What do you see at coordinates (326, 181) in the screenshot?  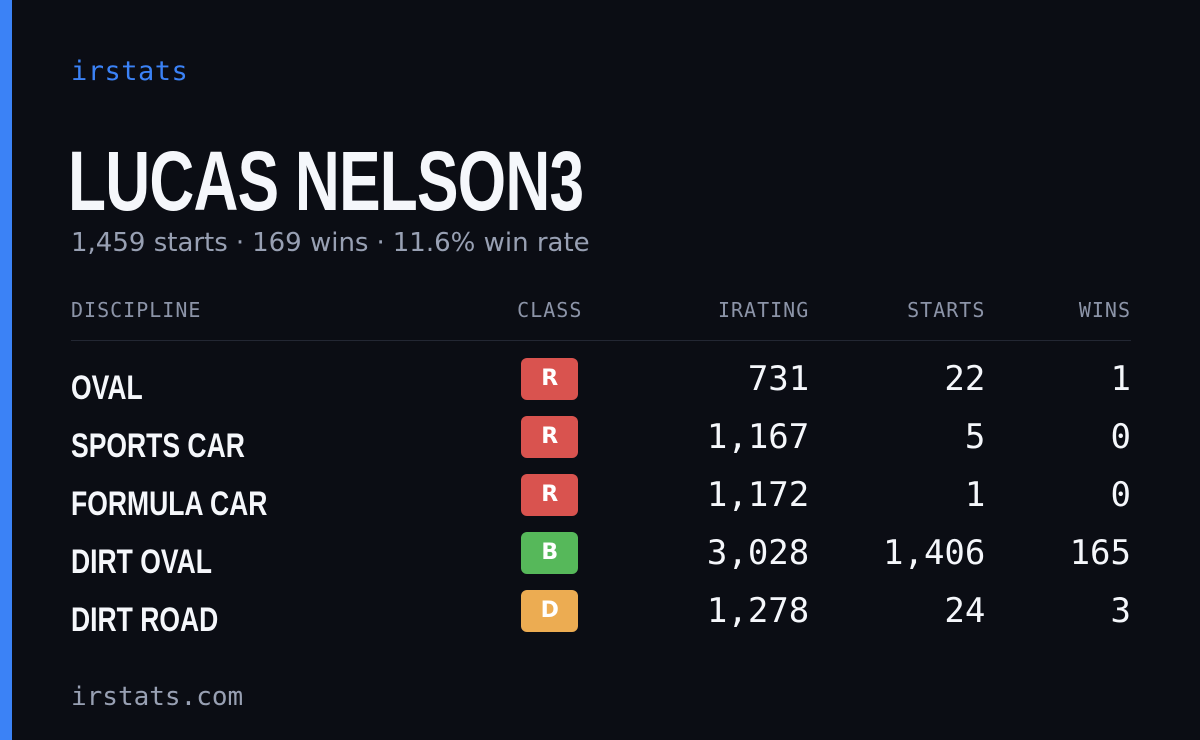 I see `driver-name: LUCAS NELSON3` at bounding box center [326, 181].